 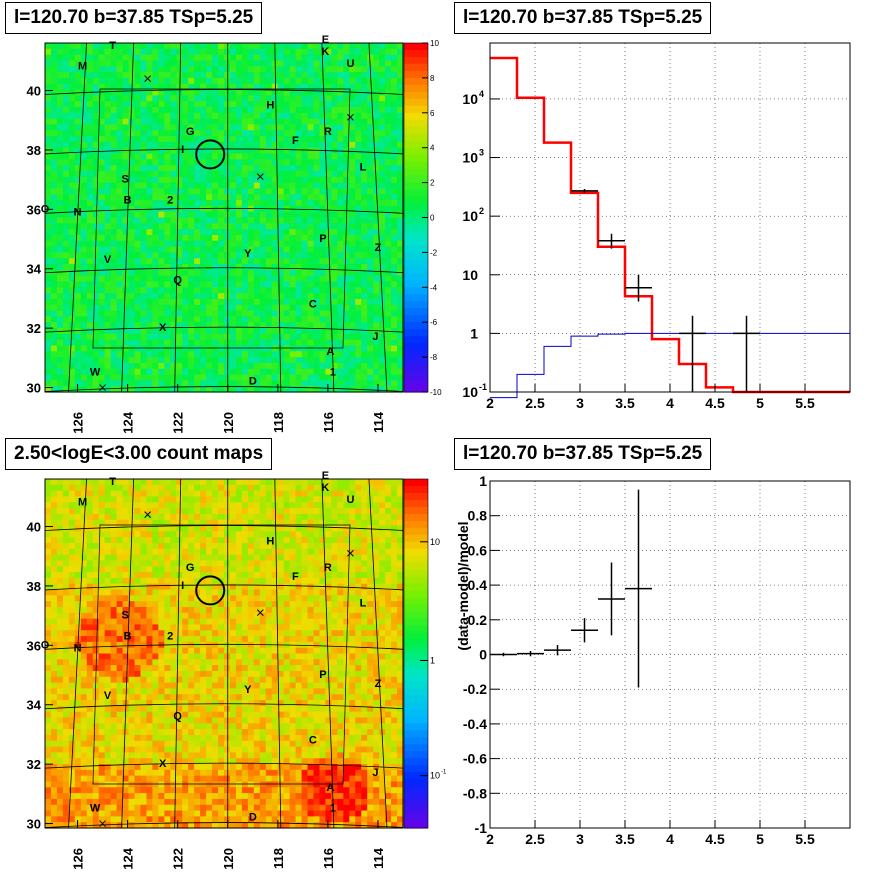 I want to click on x-tick-label-3.5: 3.5, so click(x=625, y=839).